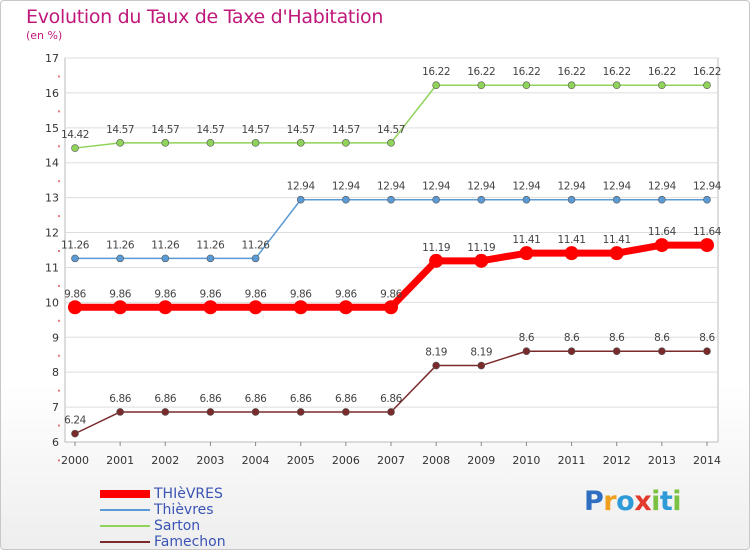 This screenshot has height=550, width=750. I want to click on proxiti-logo: Proxiti, so click(633, 501).